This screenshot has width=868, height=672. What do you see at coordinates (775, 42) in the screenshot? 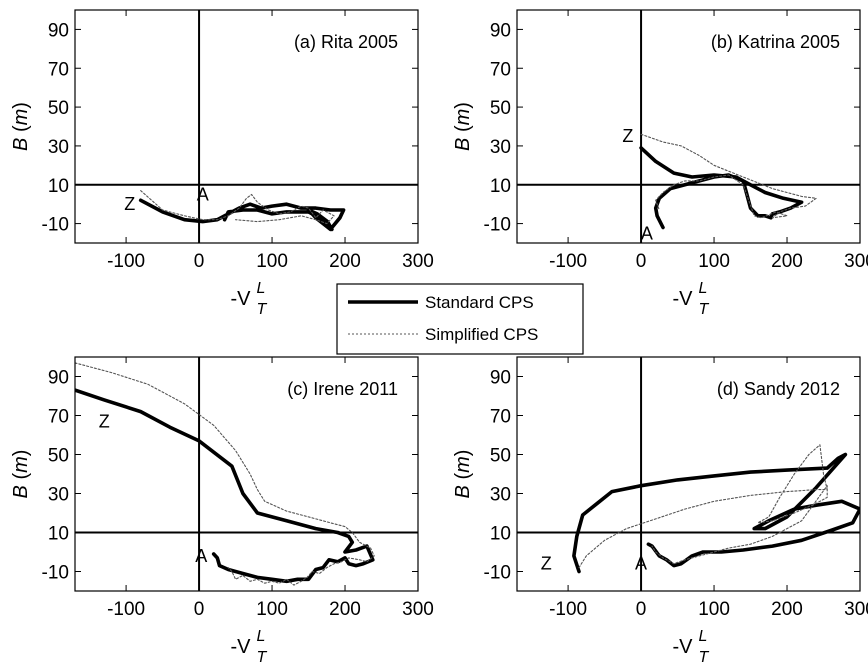
I see `panel-title: (b) Katrina 2005` at bounding box center [775, 42].